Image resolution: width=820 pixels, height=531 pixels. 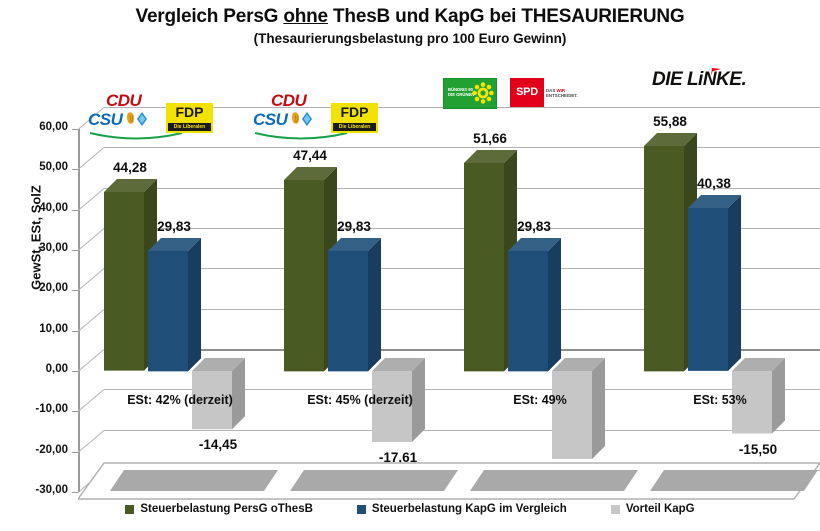 What do you see at coordinates (289, 100) in the screenshot?
I see `cdu-wordmark-2: CDU` at bounding box center [289, 100].